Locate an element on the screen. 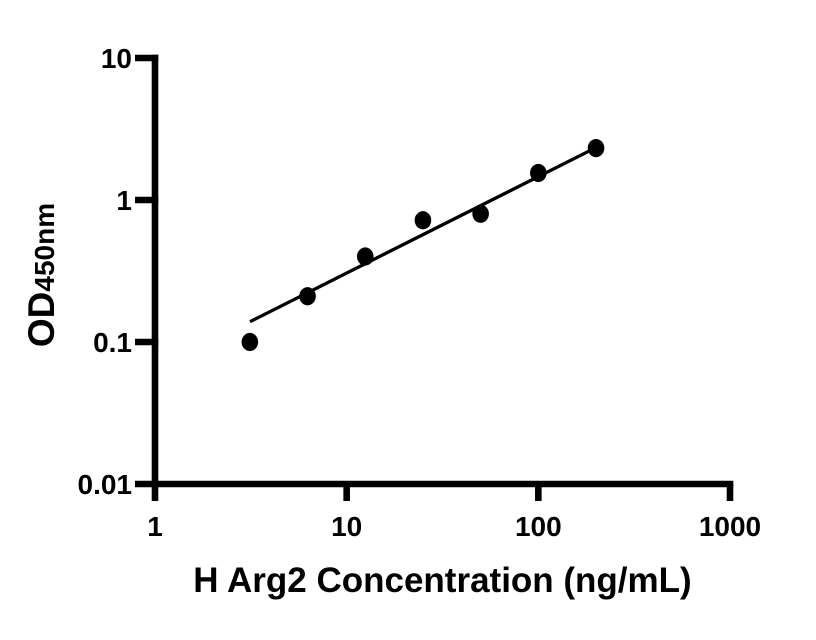 The height and width of the screenshot is (640, 816). y-tick-label: 10 is located at coordinates (116, 58).